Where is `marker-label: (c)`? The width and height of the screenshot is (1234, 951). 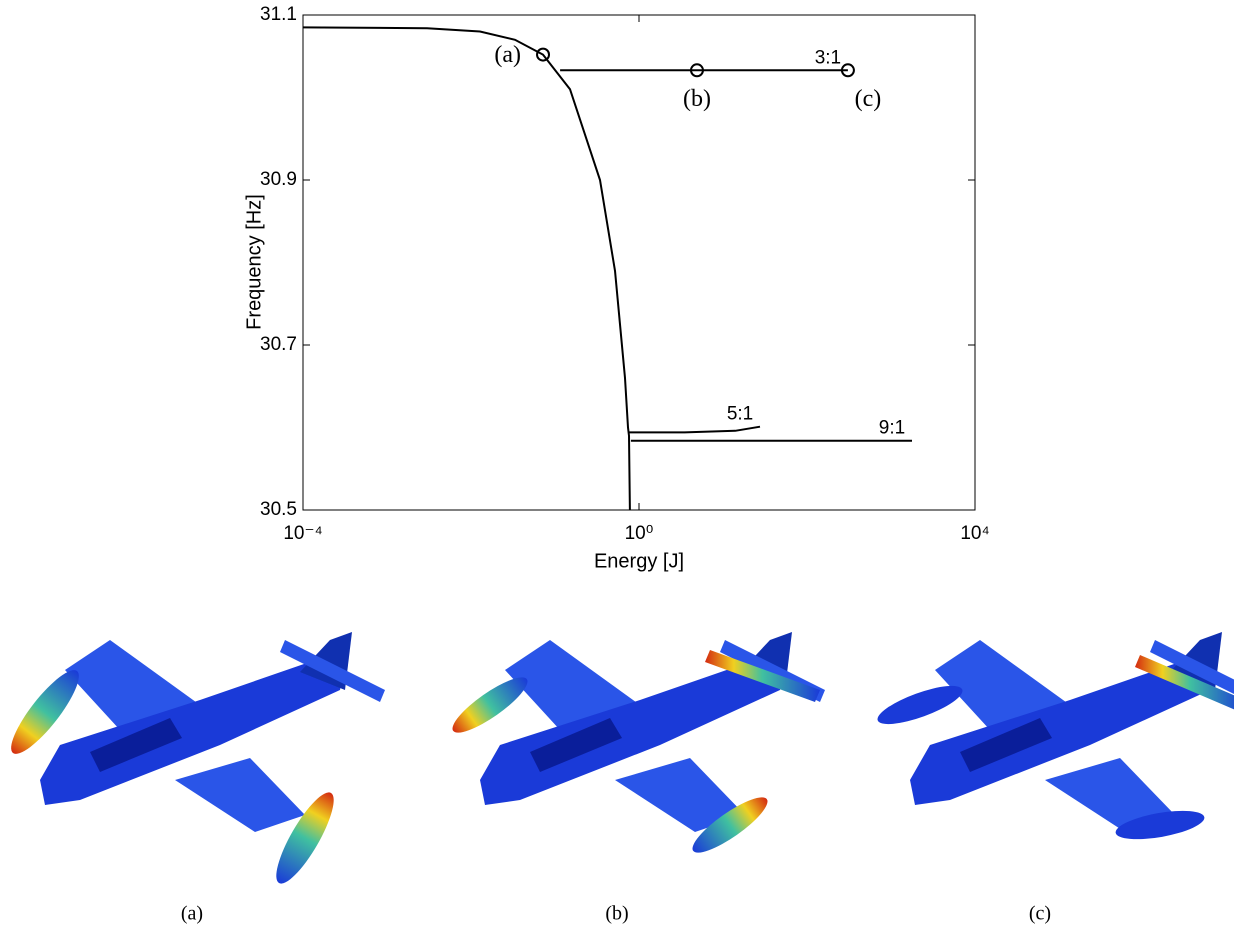
marker-label: (c) is located at coordinates (868, 99).